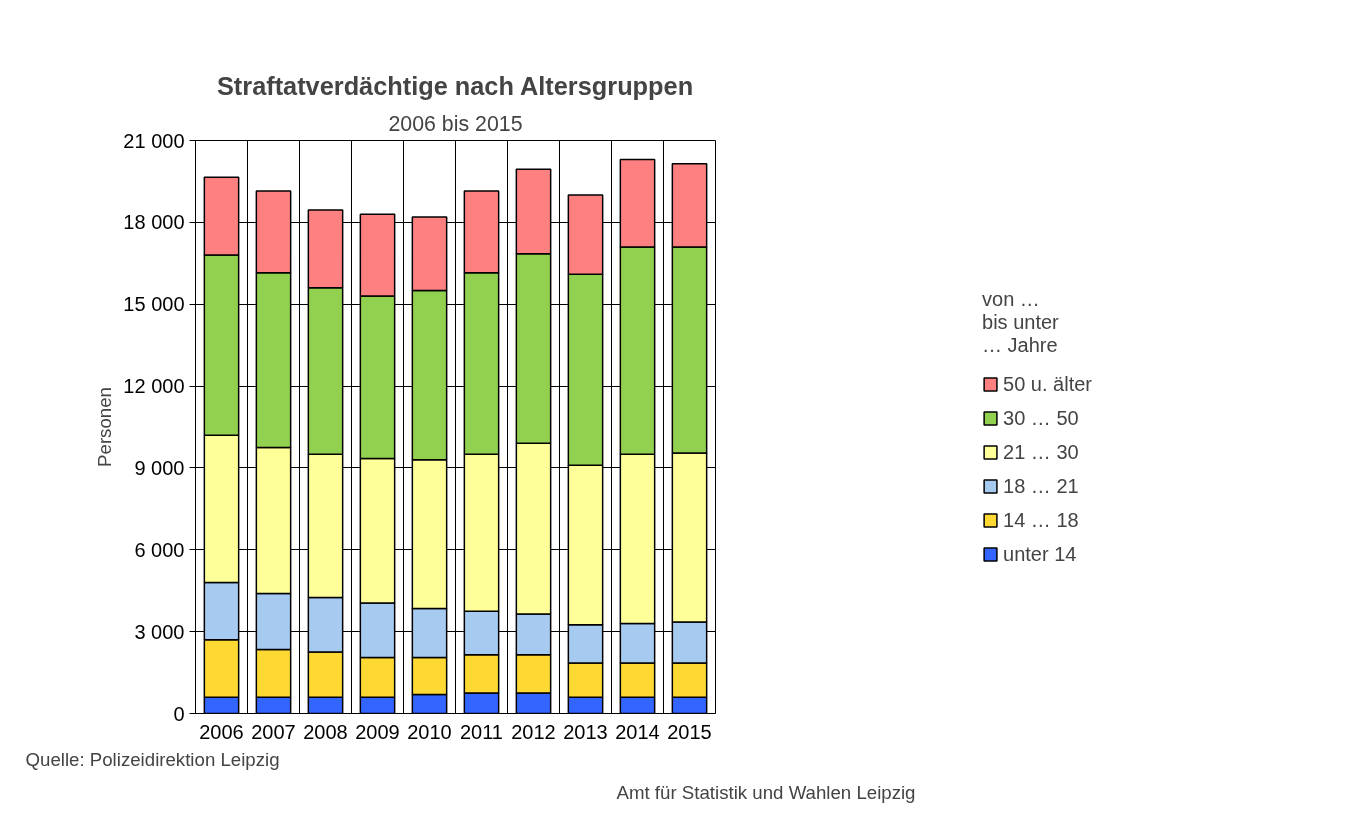 The width and height of the screenshot is (1359, 823). Describe the element at coordinates (154, 386) in the screenshot. I see `y-tick-label: 12 000` at that location.